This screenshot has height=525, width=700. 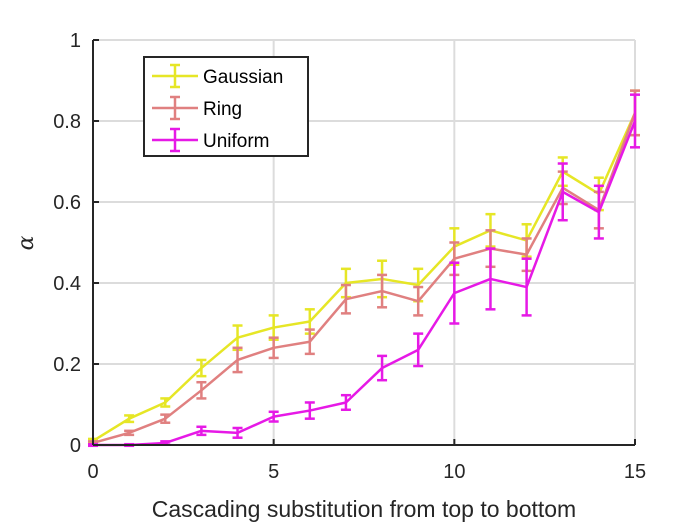 I want to click on legend-entries: Gaussian Ring Uniform, so click(x=217, y=108).